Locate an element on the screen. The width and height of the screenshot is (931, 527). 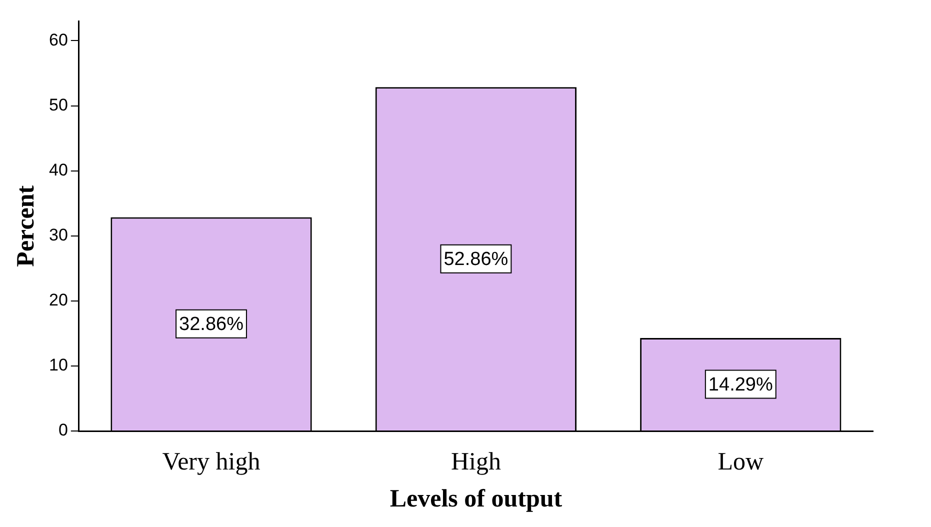
data-label: 52.86% is located at coordinates (476, 259).